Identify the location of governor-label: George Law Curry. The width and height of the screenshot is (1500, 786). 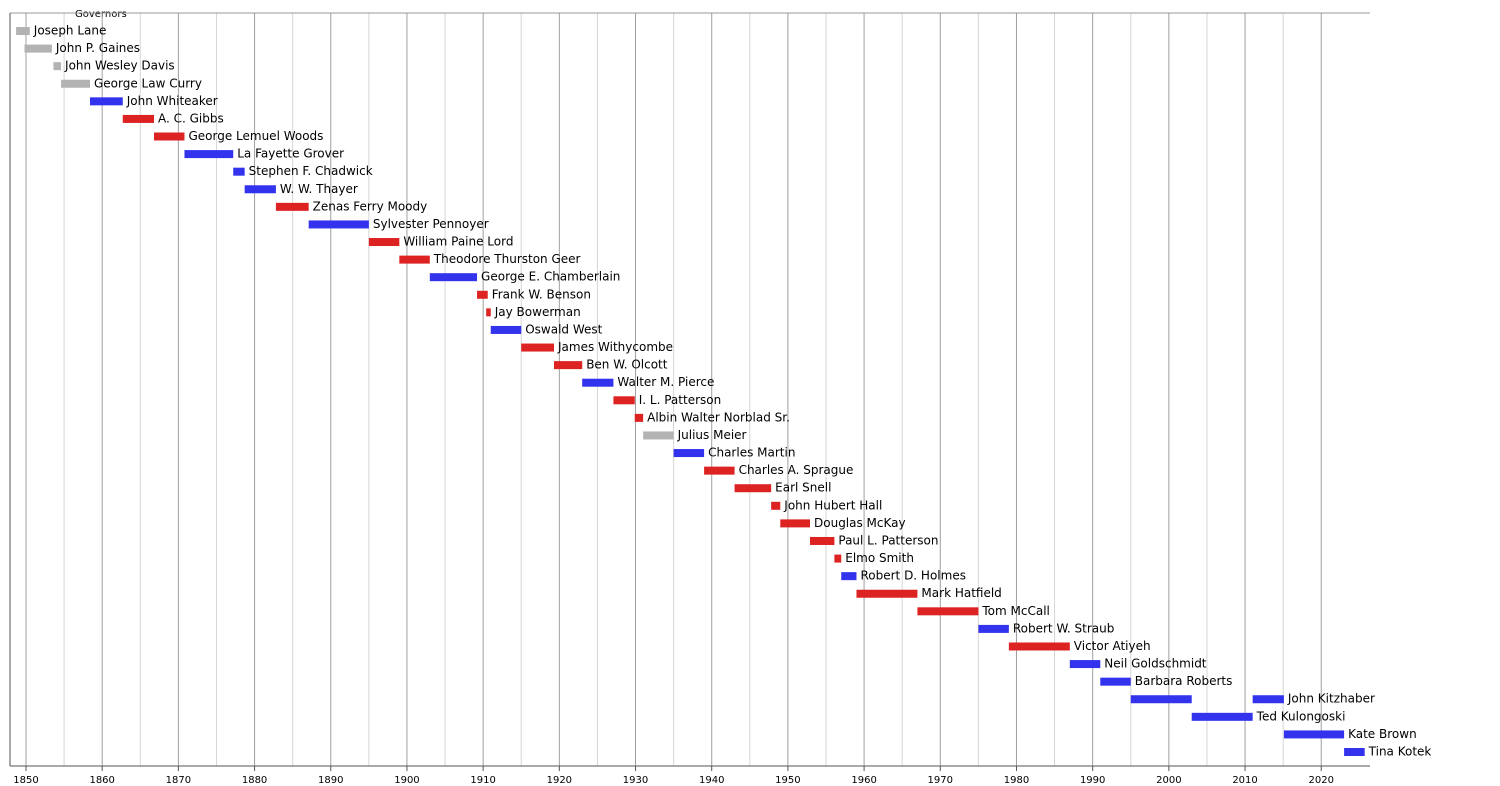
(148, 83).